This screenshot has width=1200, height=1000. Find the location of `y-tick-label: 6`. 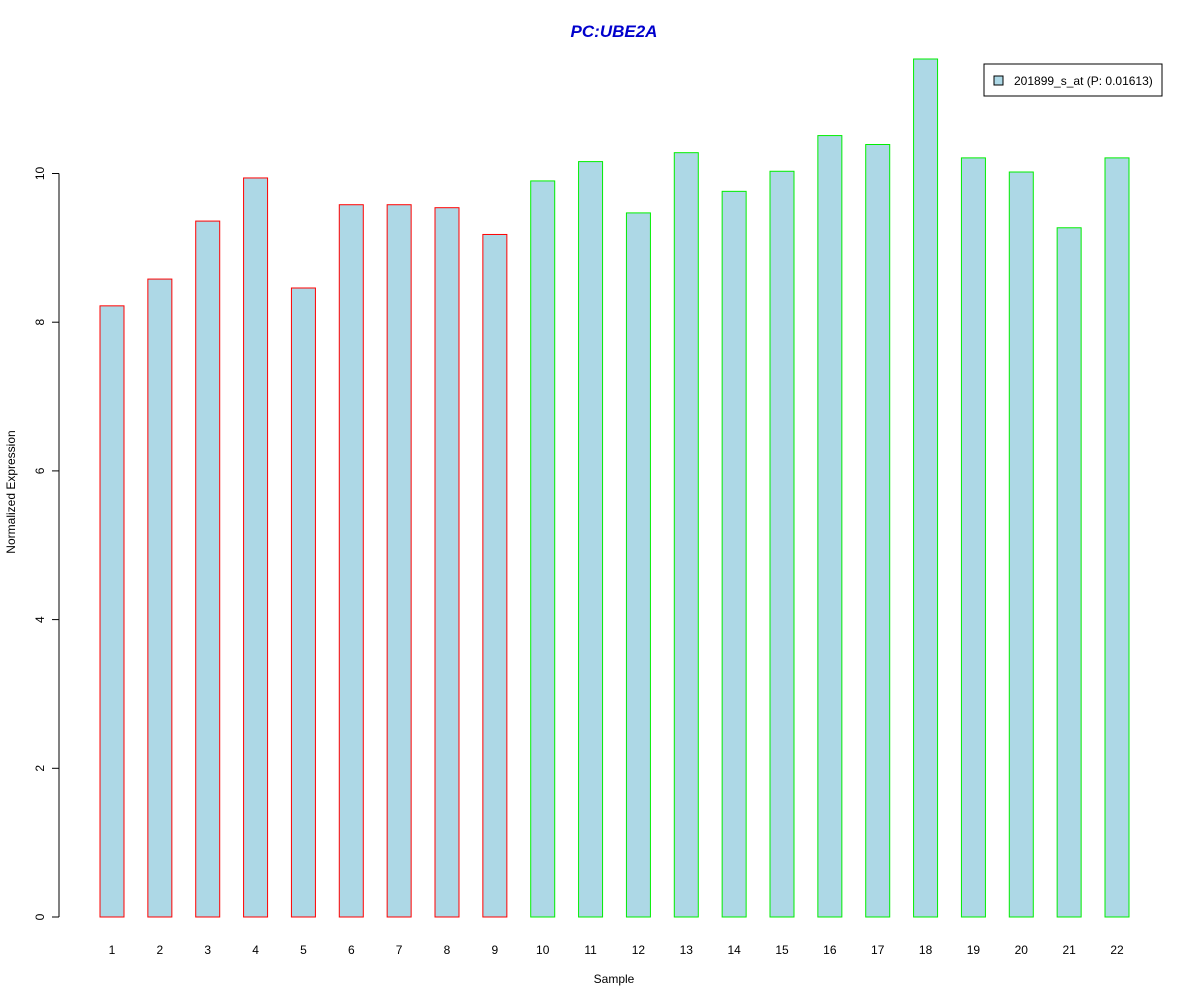

y-tick-label: 6 is located at coordinates (40, 470).